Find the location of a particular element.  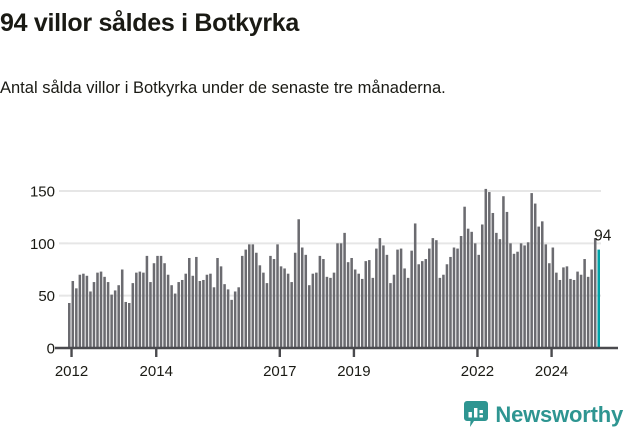

y-axis-tick-label: 50 is located at coordinates (46, 296).